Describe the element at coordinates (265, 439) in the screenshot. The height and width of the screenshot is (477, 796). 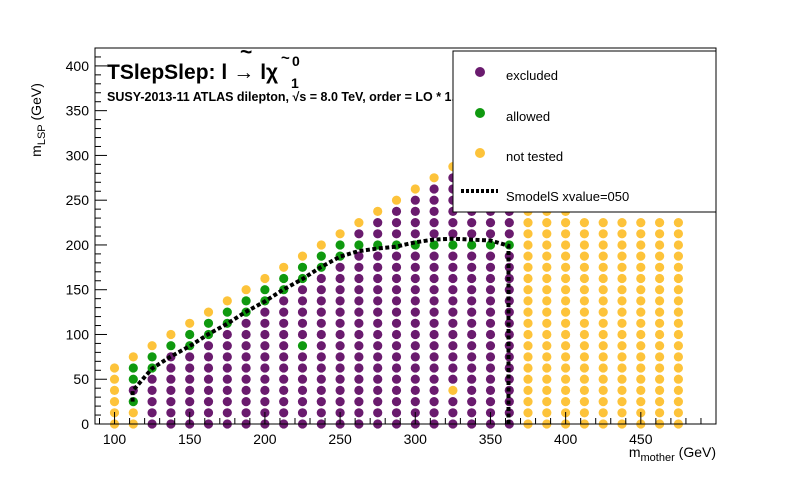
I see `x-tick-label: 200` at that location.